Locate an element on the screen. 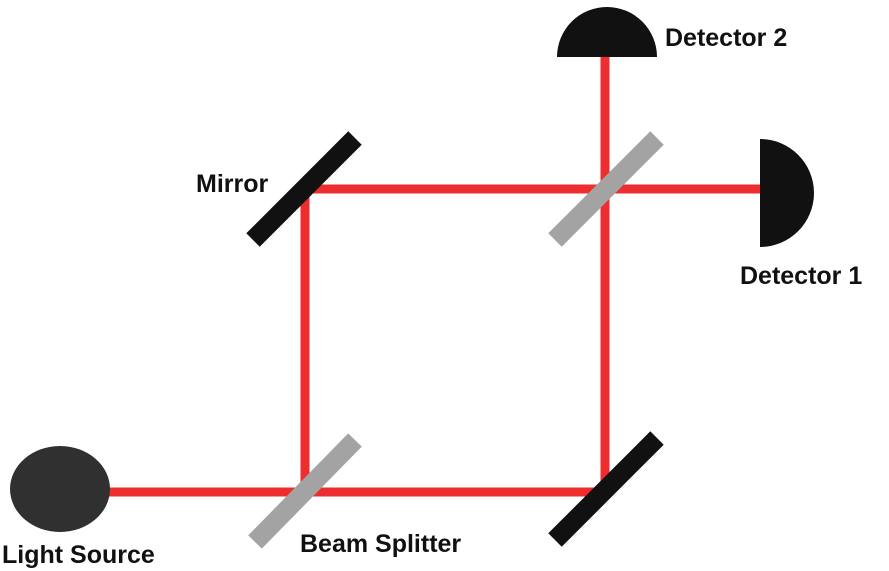 The height and width of the screenshot is (571, 889). beam-splitter-label: Beam Splitter is located at coordinates (380, 544).